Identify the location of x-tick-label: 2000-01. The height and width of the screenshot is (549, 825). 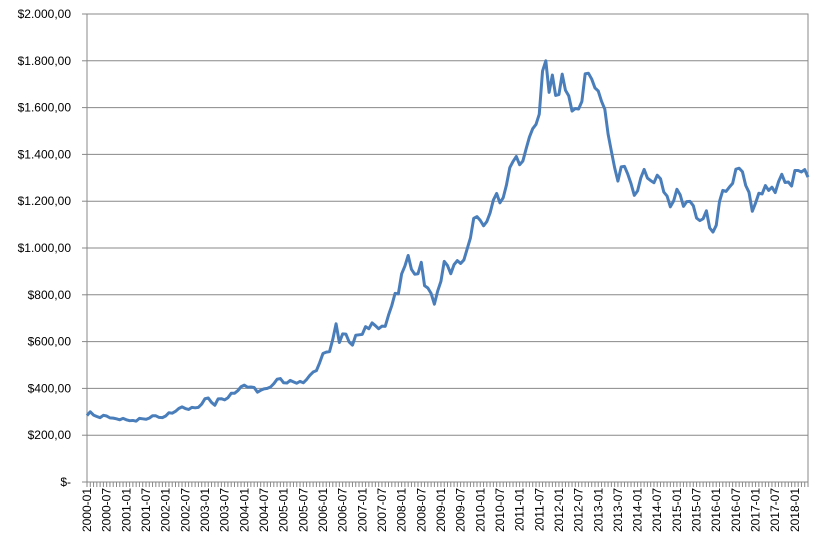
(87, 510).